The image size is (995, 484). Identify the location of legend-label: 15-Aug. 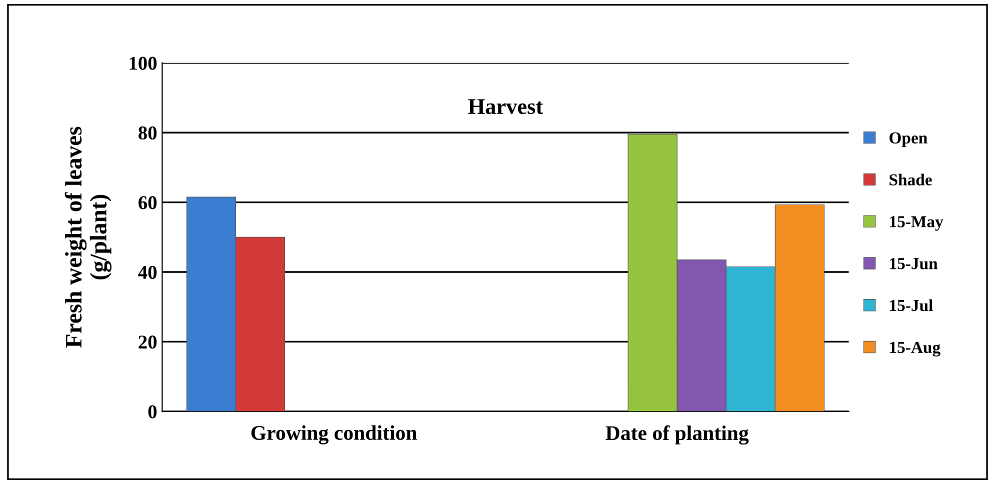
(915, 349).